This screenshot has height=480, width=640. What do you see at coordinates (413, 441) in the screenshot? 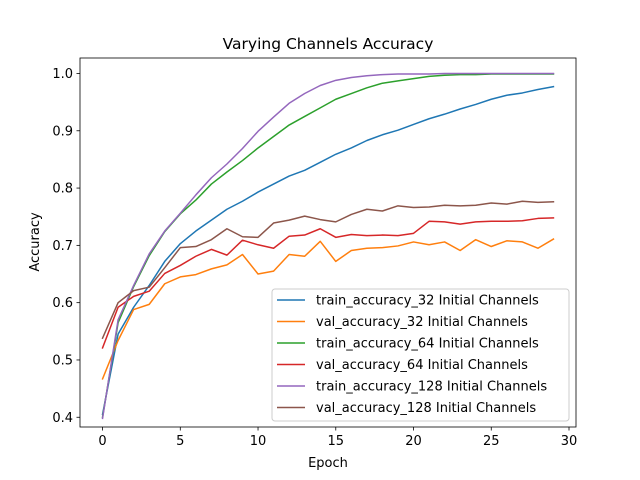
I see `x-tick-label: 20` at bounding box center [413, 441].